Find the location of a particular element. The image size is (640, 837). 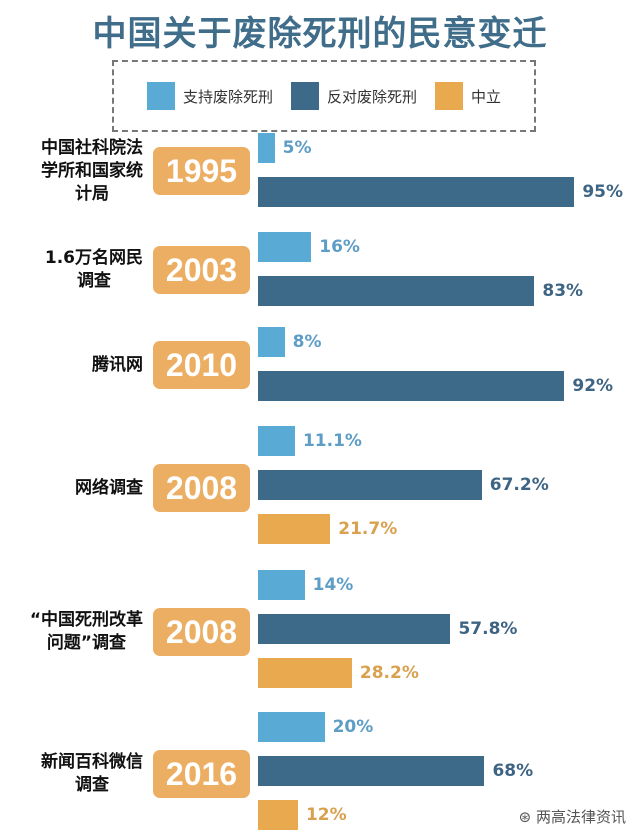

legend-label: 支持废除死刑 is located at coordinates (227, 96).